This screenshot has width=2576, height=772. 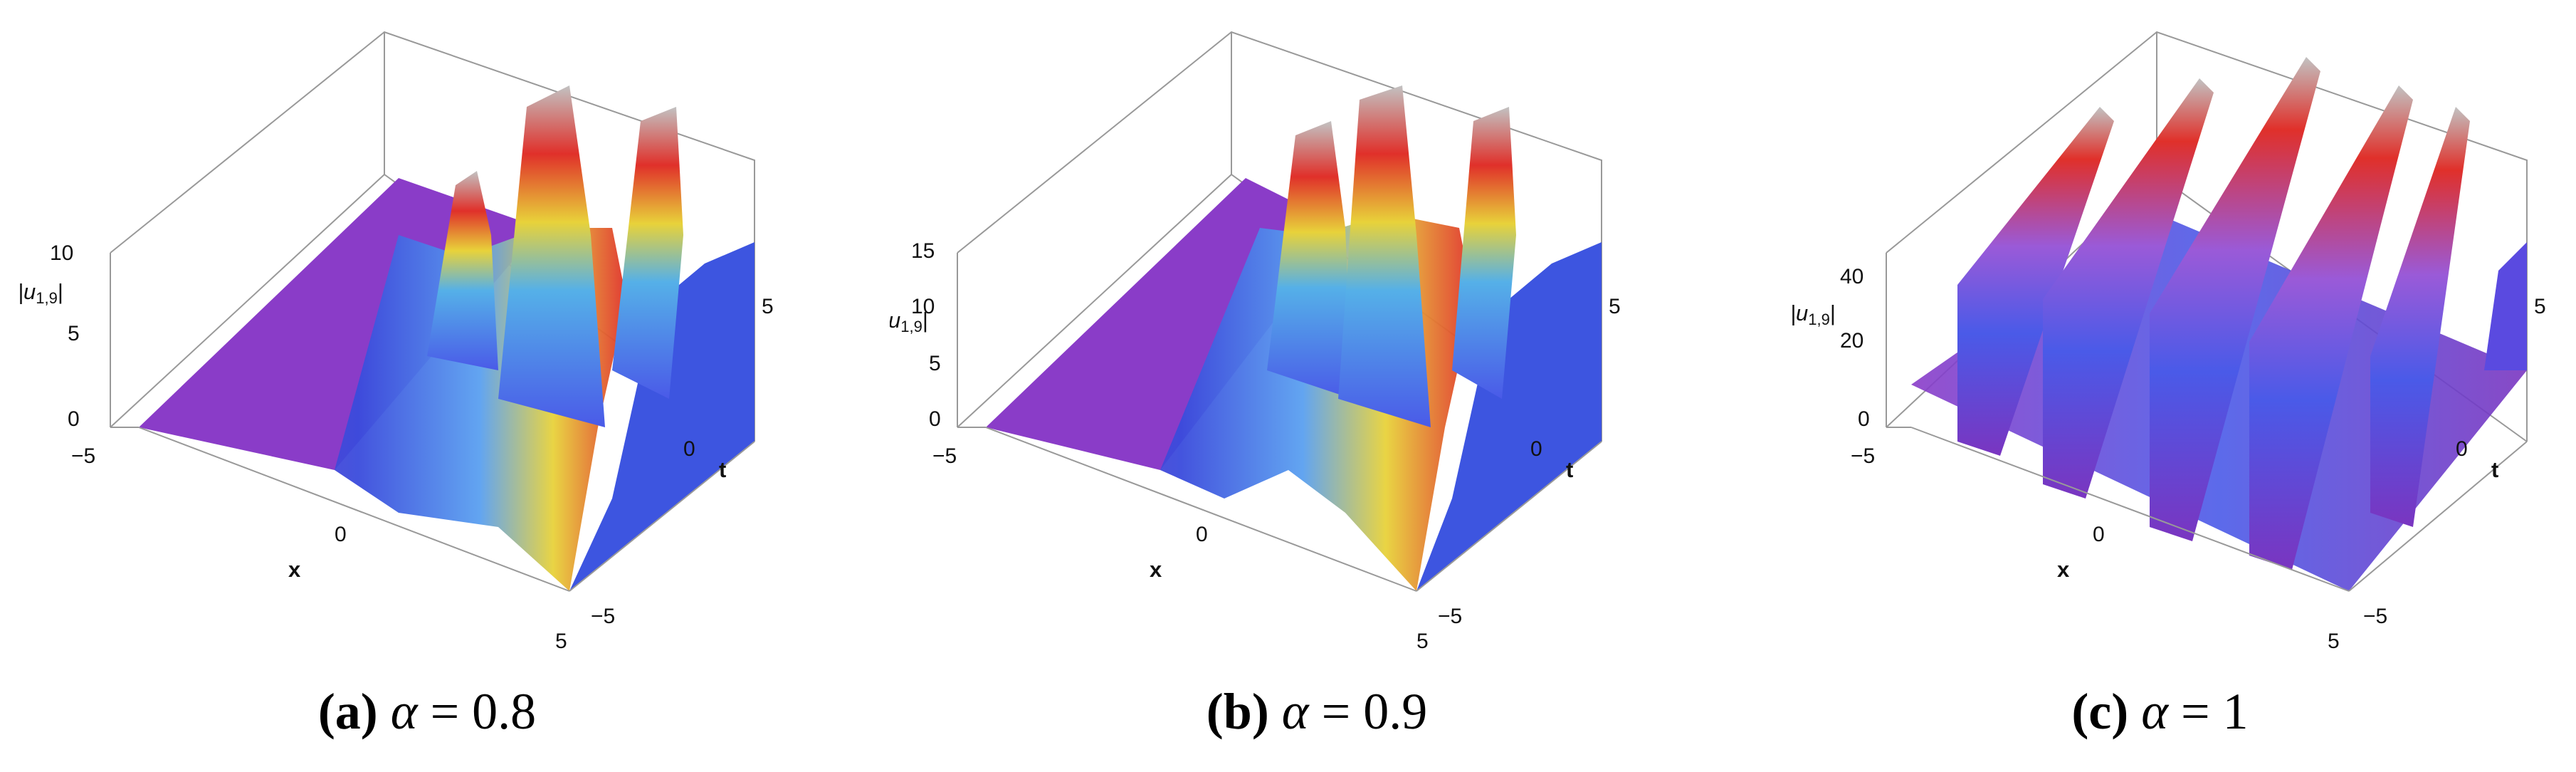 What do you see at coordinates (40, 293) in the screenshot?
I see `z-axis-label-a: |u1,9|` at bounding box center [40, 293].